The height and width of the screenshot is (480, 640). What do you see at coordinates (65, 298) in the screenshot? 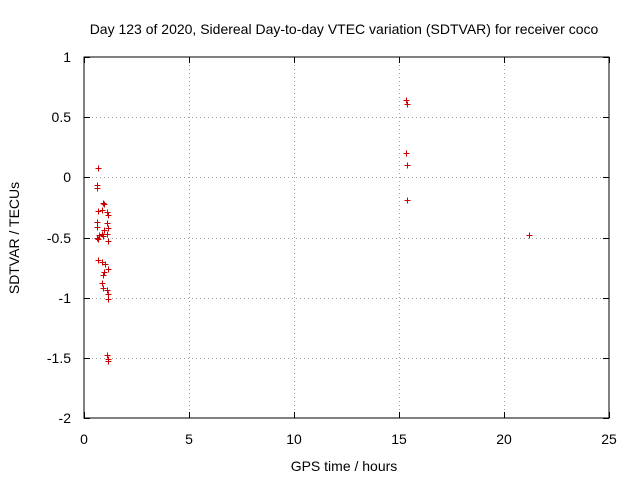
I see `y-tick-label: -1` at bounding box center [65, 298].